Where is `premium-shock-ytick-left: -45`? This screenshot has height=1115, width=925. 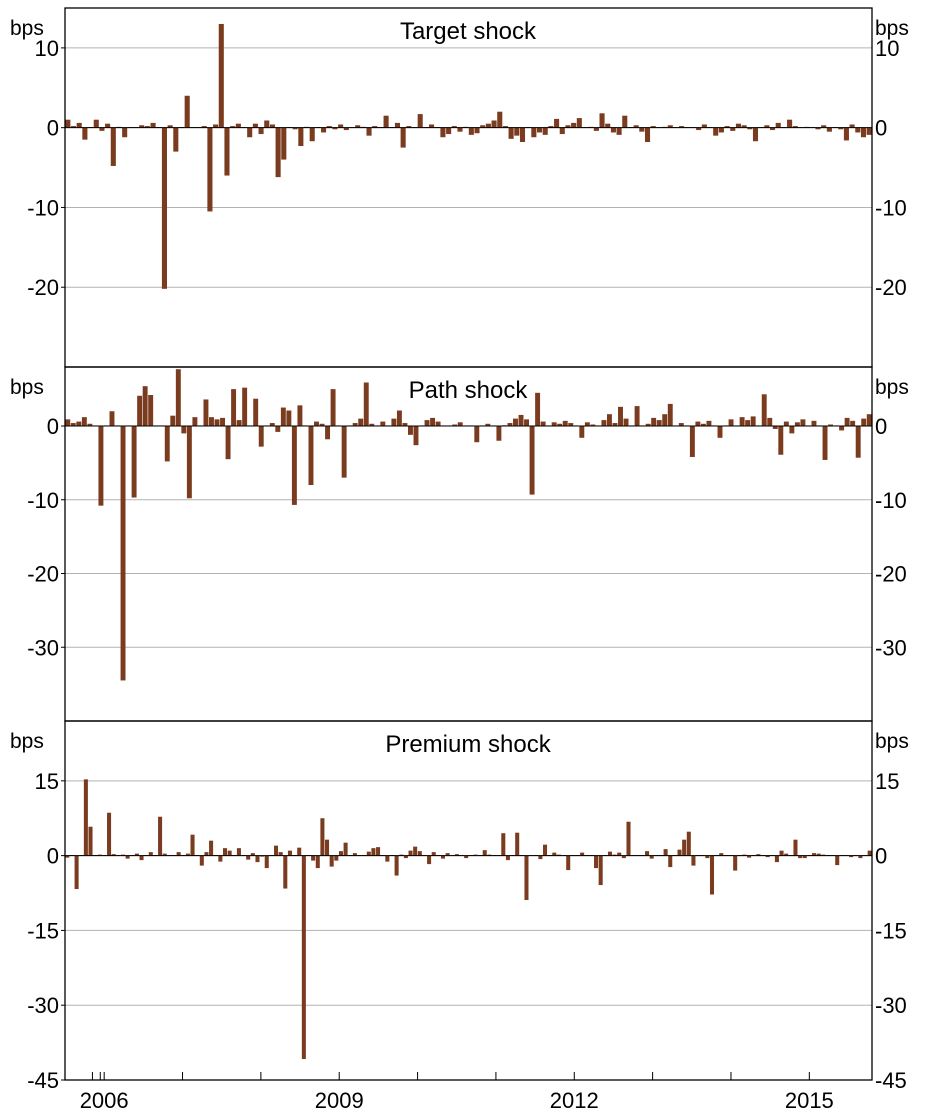
premium-shock-ytick-left: -45 is located at coordinates (43, 1080).